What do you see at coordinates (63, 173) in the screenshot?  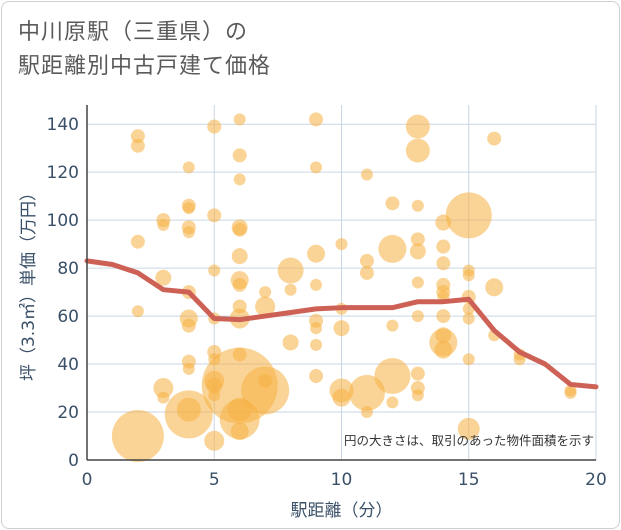 I see `y-tick-label: 120` at bounding box center [63, 173].